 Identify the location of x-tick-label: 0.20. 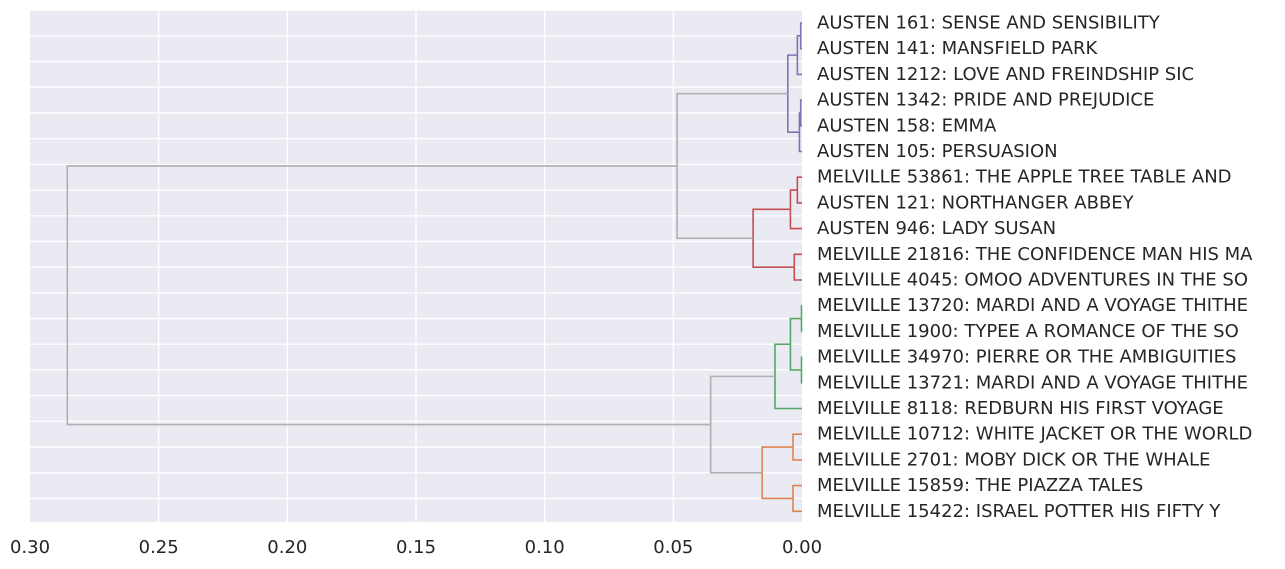
(287, 547).